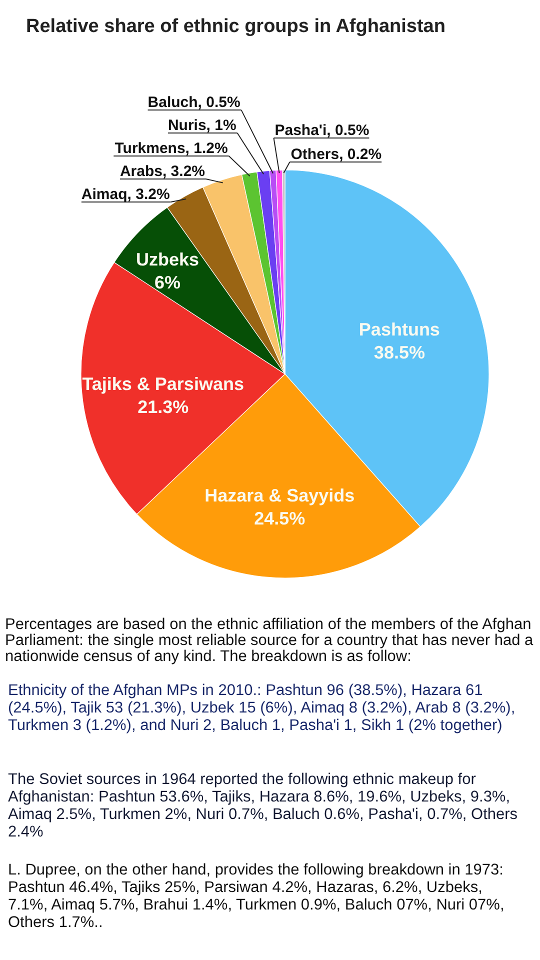 This screenshot has height=960, width=540. I want to click on slice-label: Hazara & Sayyids, so click(279, 495).